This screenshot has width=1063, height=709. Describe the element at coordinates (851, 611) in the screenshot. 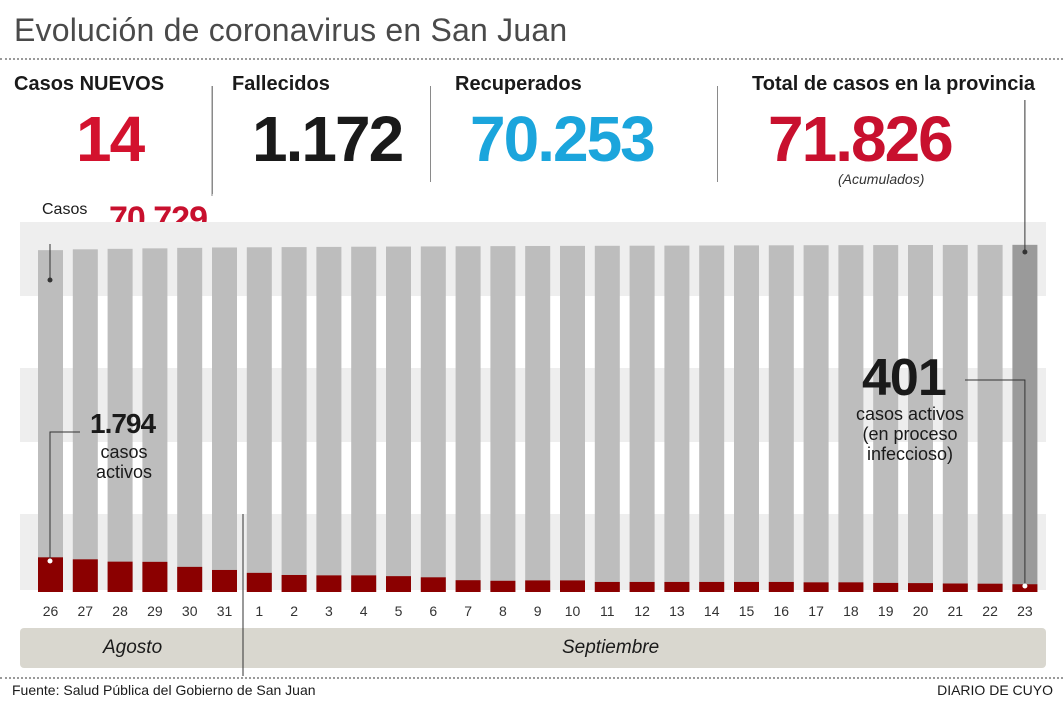

I see `x-tick-label: 18` at that location.